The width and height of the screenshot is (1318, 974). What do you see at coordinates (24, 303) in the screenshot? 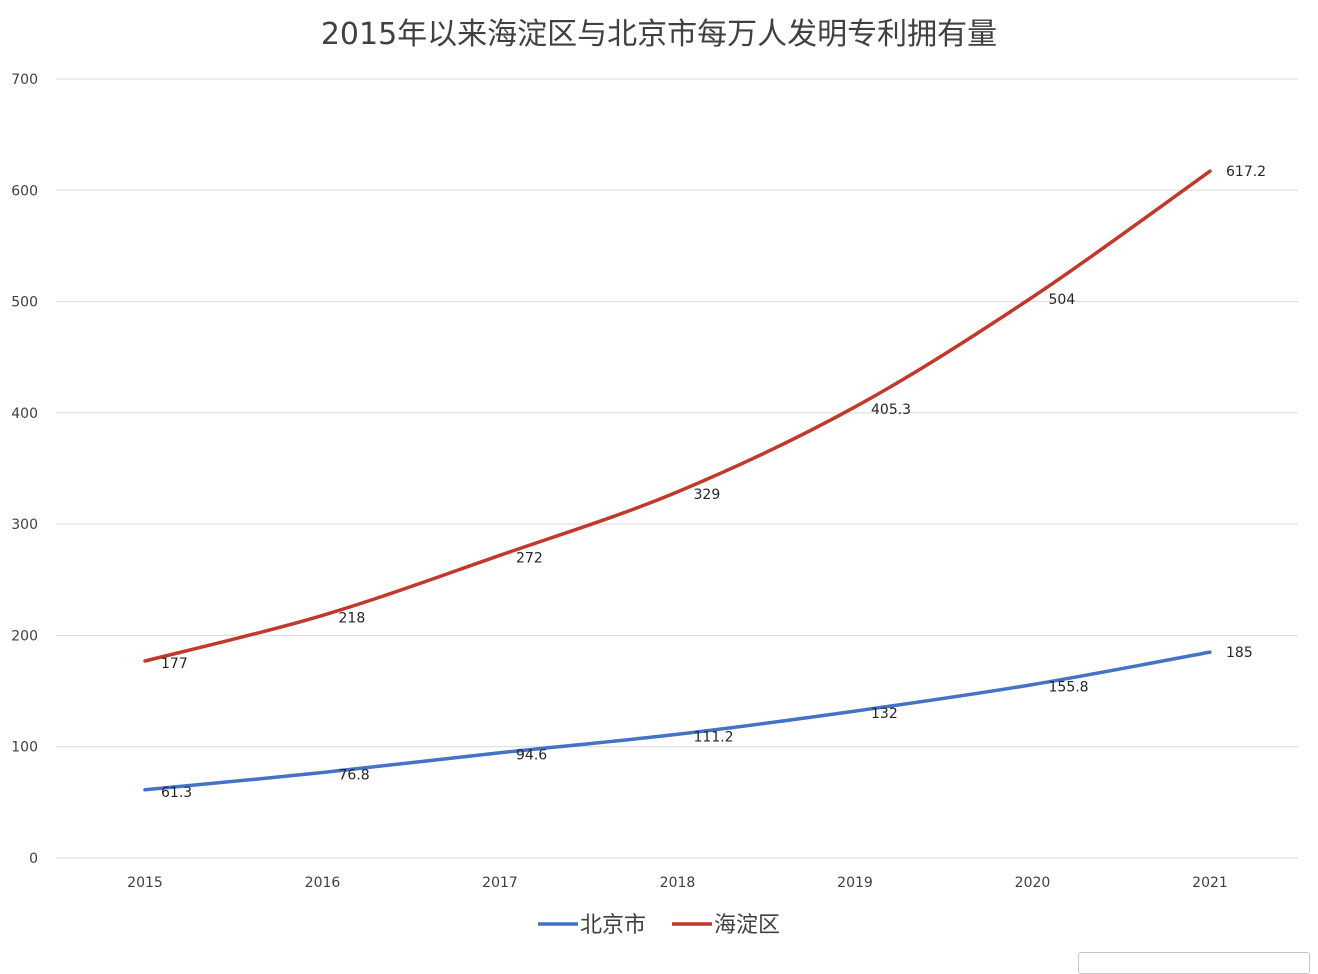
I see `y-tick-label: 500` at bounding box center [24, 303].